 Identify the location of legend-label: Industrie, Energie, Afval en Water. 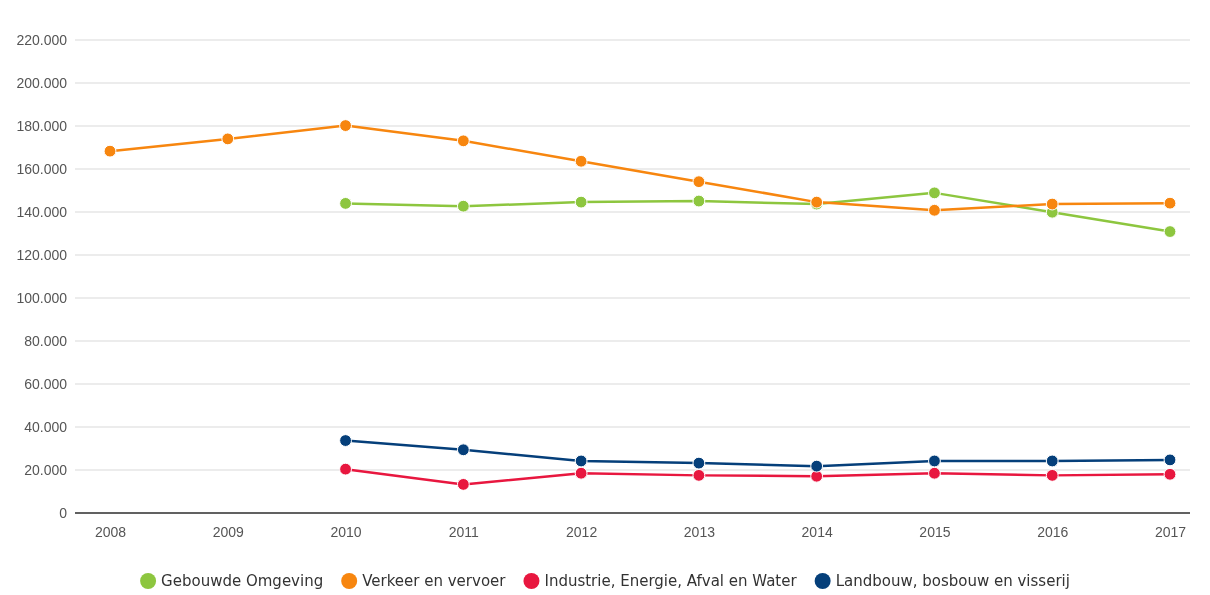
(671, 581).